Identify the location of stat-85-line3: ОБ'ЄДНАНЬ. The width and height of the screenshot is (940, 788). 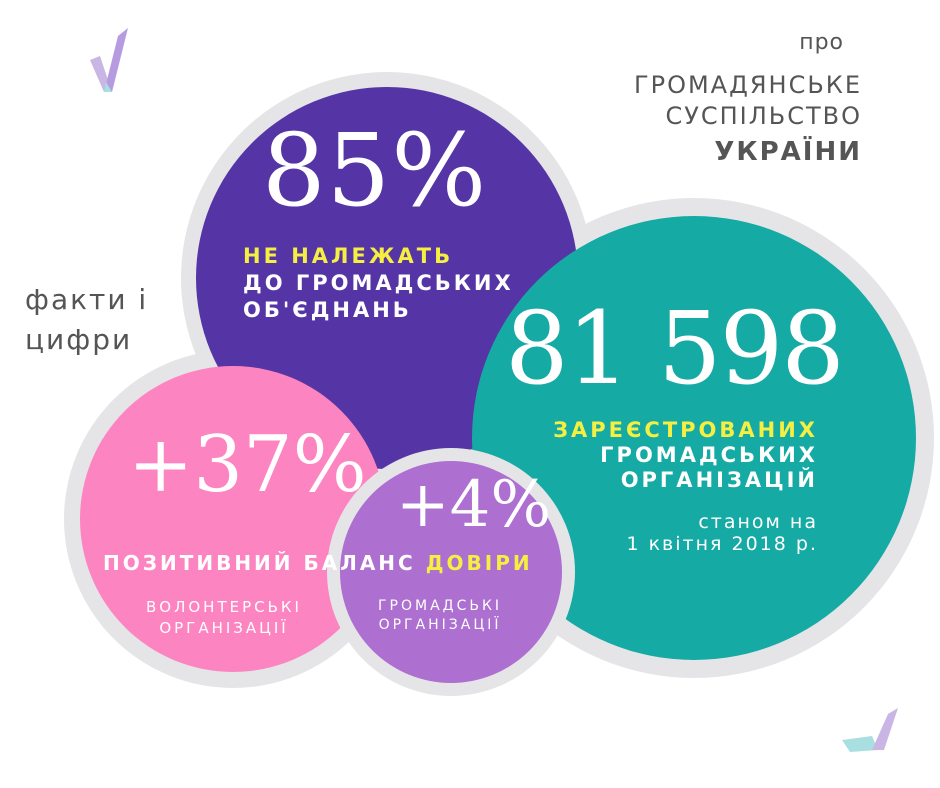
(327, 310).